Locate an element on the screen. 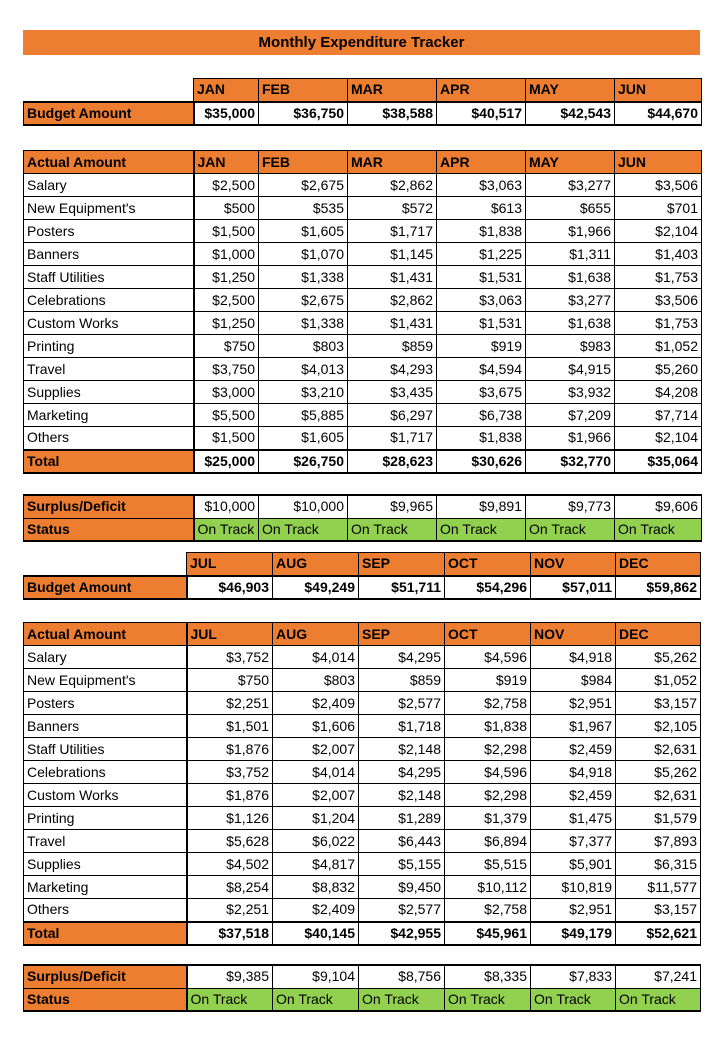 This screenshot has height=1040, width=720. expense-label: Posters is located at coordinates (109, 231).